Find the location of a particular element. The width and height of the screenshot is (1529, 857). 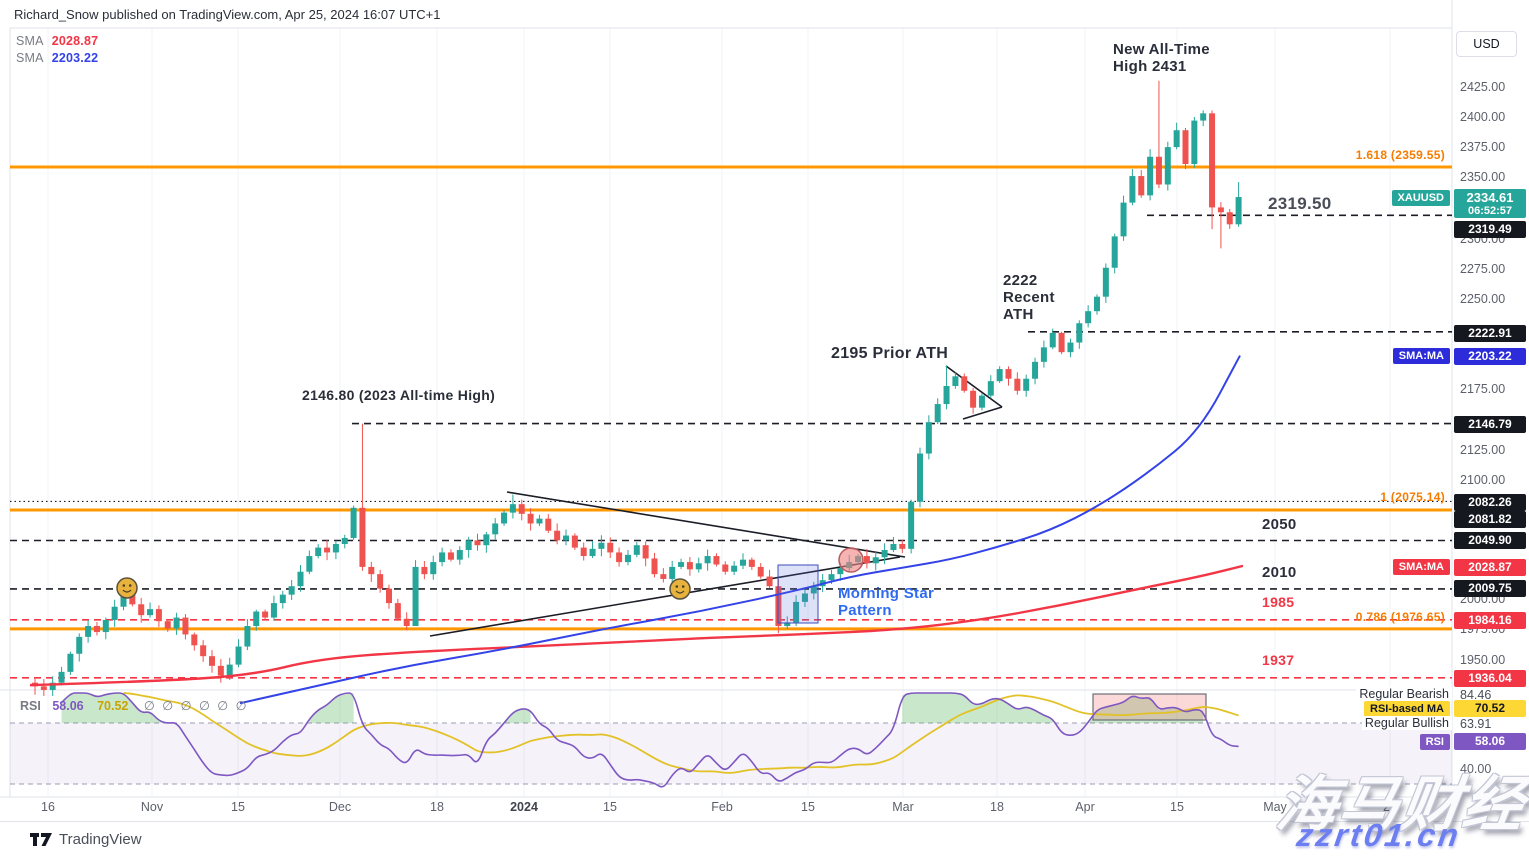

price-axis-tick: 2250.00 is located at coordinates (1483, 299).